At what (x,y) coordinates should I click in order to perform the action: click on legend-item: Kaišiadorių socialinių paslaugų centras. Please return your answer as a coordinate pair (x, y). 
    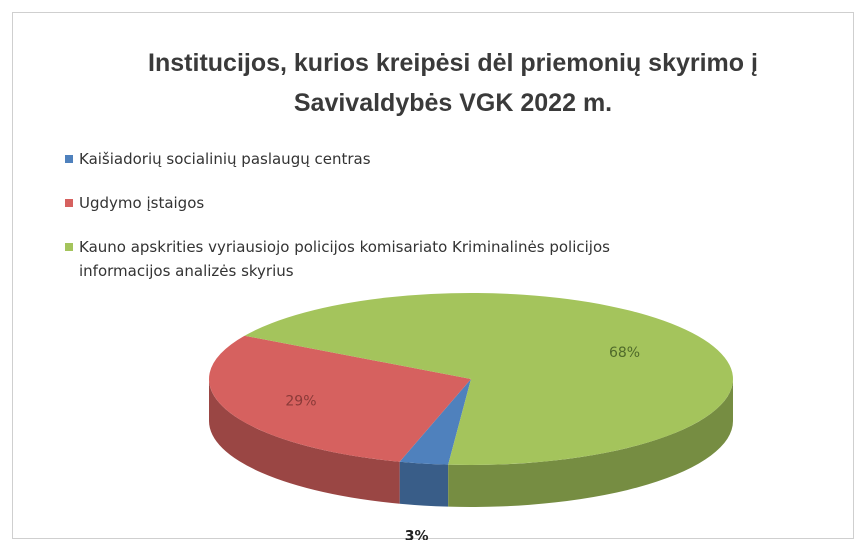
    Looking at the image, I should click on (375, 159).